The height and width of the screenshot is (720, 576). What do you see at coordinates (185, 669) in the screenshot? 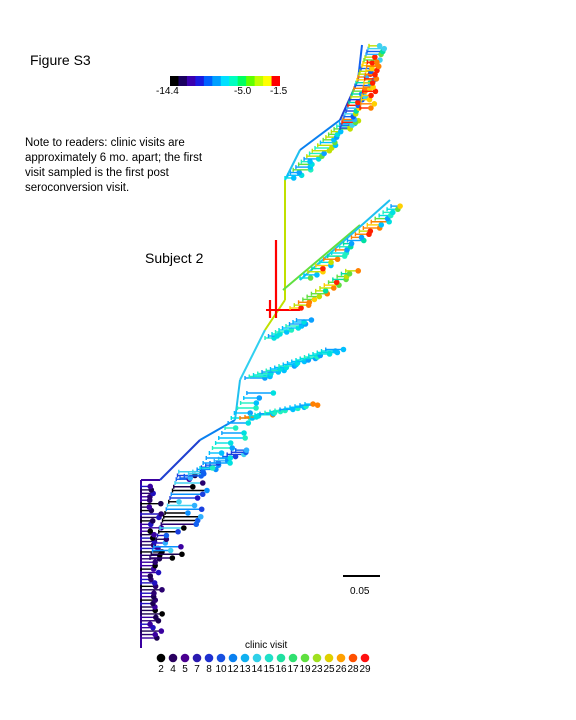
I see `legend-label-visit-5: 5` at bounding box center [185, 669].